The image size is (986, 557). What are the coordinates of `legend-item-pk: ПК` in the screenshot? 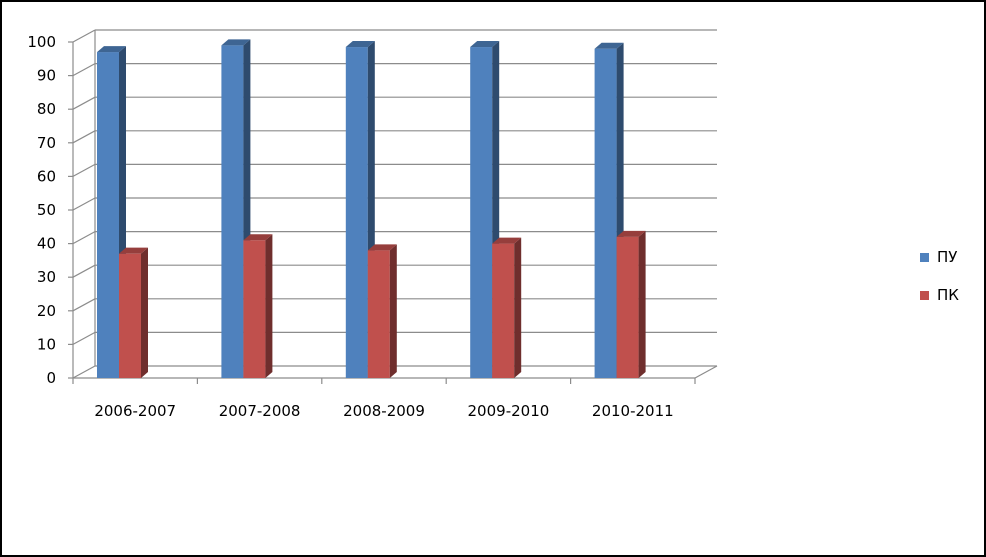 It's located at (950, 295).